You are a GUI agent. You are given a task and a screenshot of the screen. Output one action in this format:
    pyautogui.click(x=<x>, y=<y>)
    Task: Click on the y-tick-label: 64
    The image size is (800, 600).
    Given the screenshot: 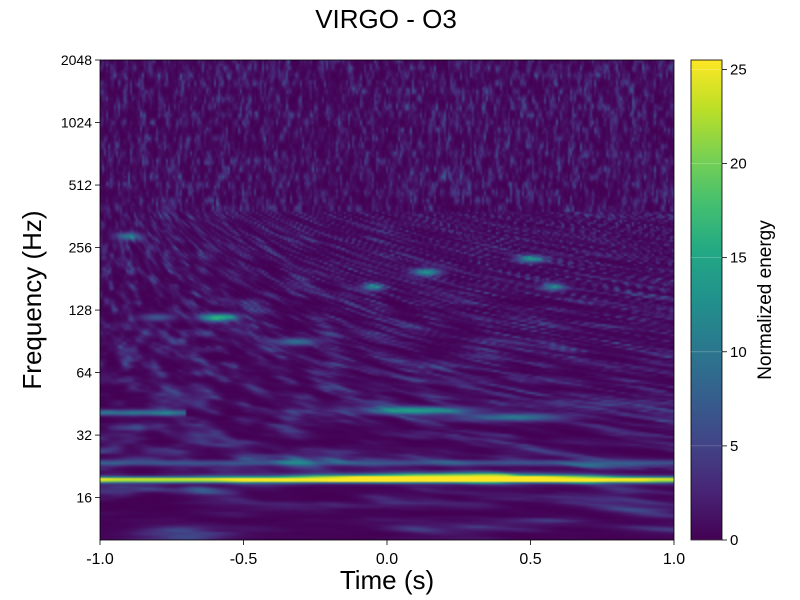 What is the action you would take?
    pyautogui.click(x=84, y=373)
    